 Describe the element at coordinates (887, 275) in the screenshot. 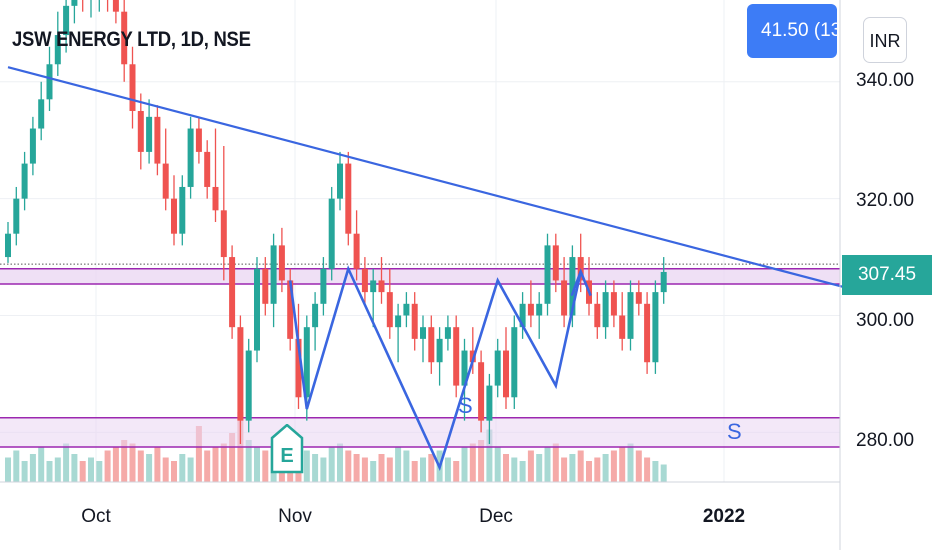

I see `last-price-label: 307.45` at that location.